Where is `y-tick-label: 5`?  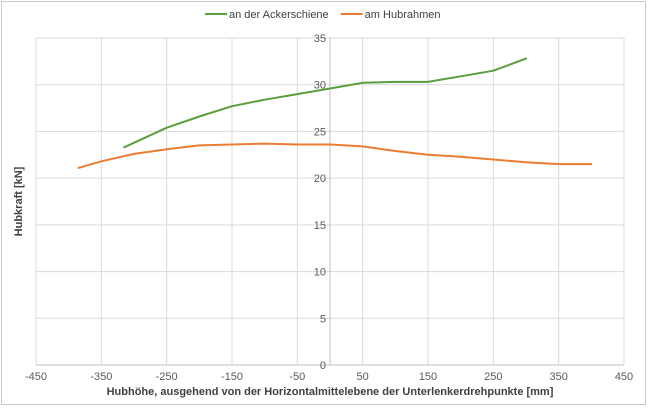 y-tick-label: 5 is located at coordinates (323, 319).